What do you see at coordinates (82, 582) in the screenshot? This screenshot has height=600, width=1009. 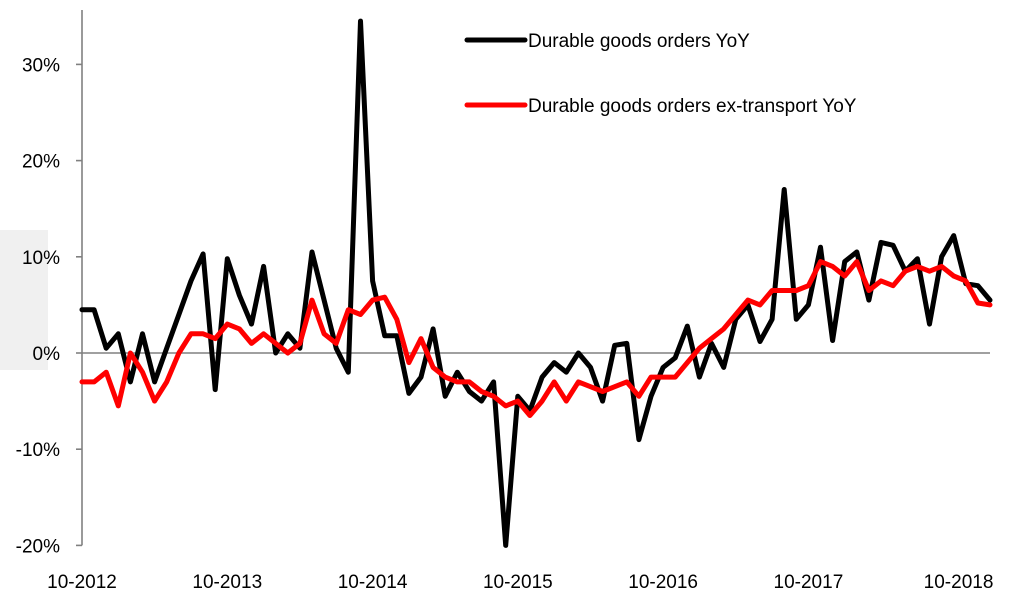 I see `x-tick-label: 10-2012` at bounding box center [82, 582].